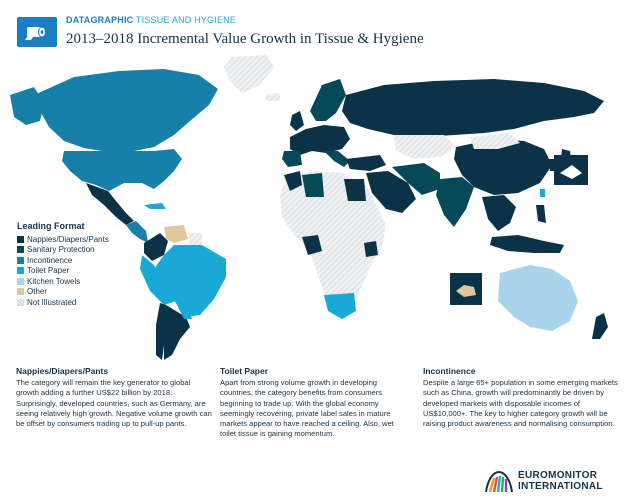 This screenshot has height=502, width=634. Describe the element at coordinates (499, 213) in the screenshot. I see `southeast-asia` at that location.